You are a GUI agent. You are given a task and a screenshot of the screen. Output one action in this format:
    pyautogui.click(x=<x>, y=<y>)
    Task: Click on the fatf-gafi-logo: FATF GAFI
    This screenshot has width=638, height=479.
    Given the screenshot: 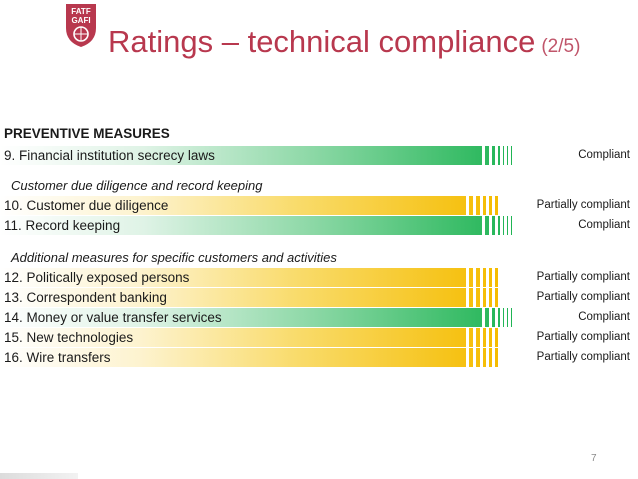 What is the action you would take?
    pyautogui.click(x=81, y=25)
    